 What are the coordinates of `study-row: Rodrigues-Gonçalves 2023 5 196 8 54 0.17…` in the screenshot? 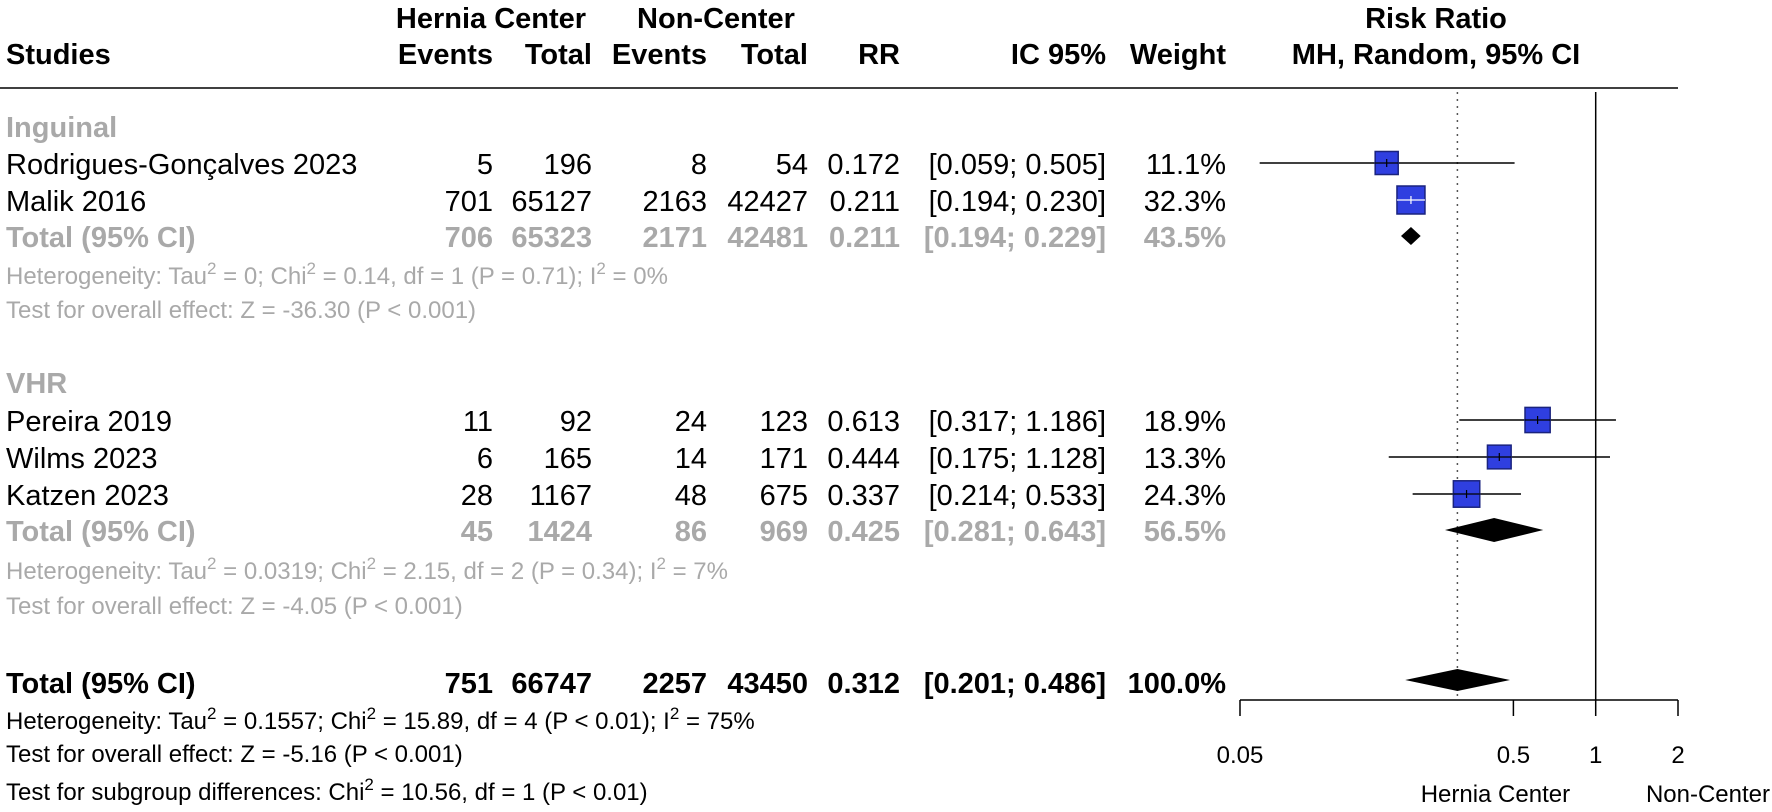 It's located at (616, 165).